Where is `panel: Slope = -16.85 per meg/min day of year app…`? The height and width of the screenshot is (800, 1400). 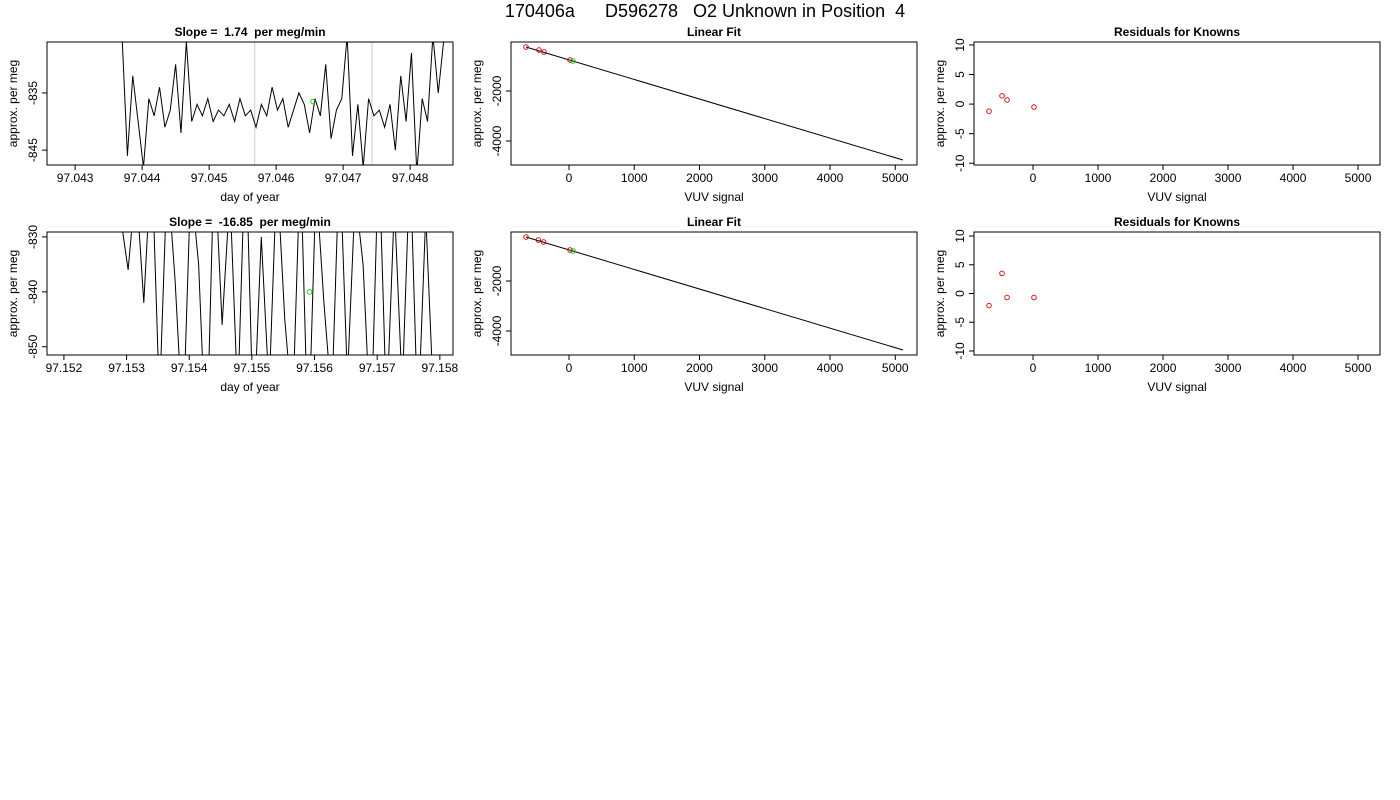 panel: Slope = -16.85 per meg/min day of year app… is located at coordinates (232, 304).